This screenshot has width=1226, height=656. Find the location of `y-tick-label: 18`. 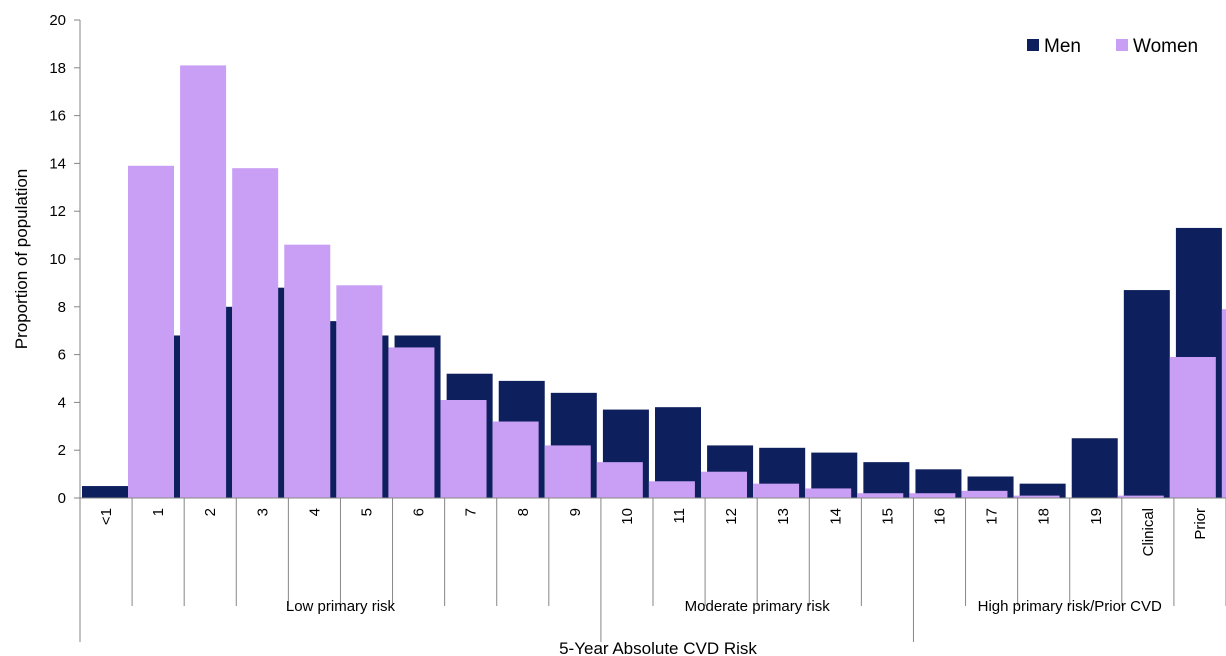

y-tick-label: 18 is located at coordinates (57, 68).